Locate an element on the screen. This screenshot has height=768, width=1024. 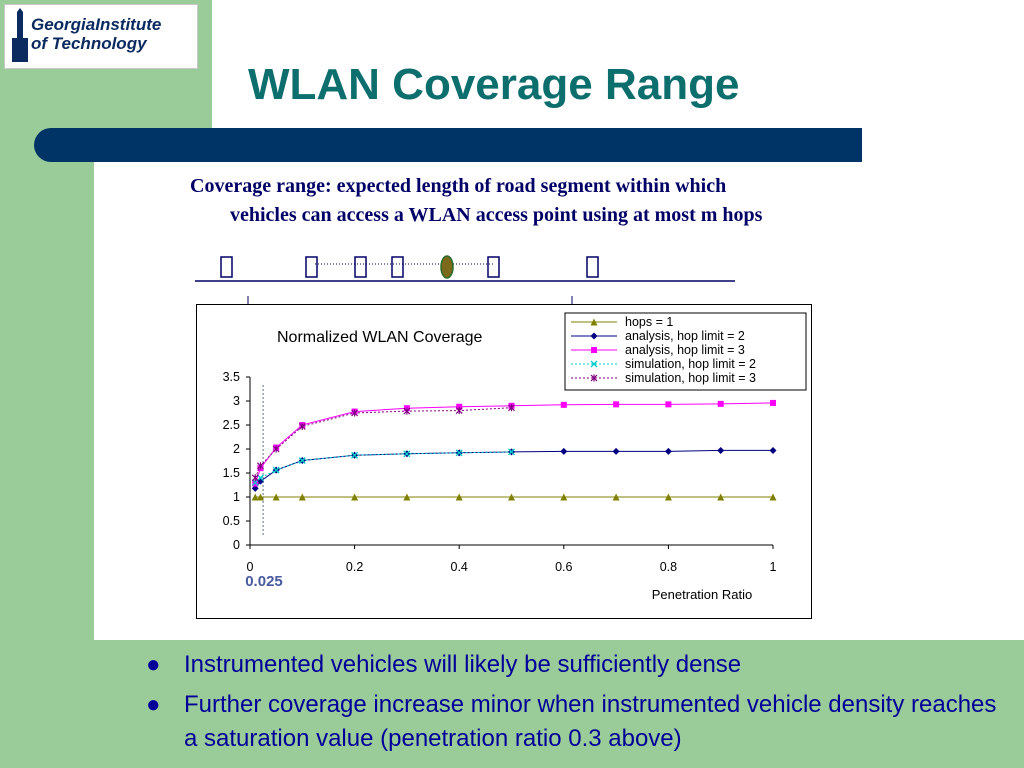
mid-band is located at coordinates (47, 401).